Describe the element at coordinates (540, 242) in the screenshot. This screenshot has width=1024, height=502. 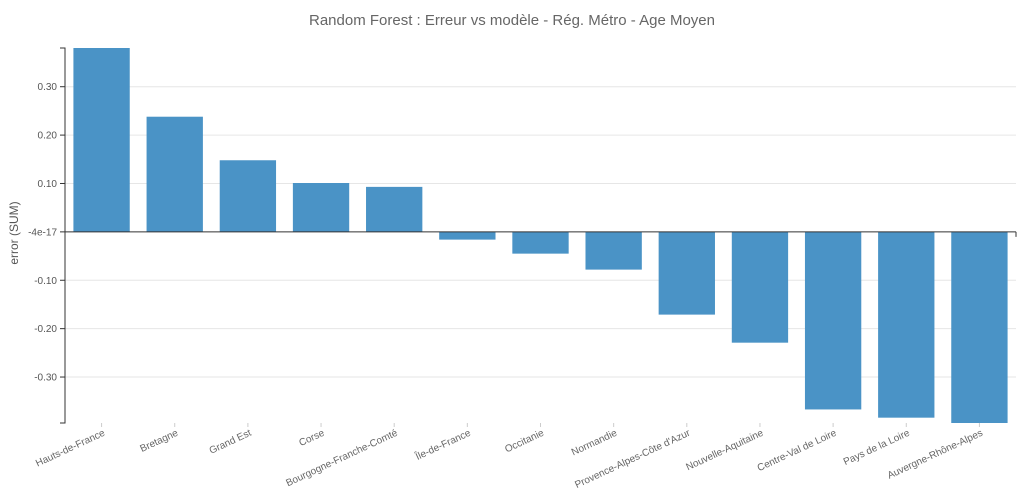
I see `bar-occitanie` at that location.